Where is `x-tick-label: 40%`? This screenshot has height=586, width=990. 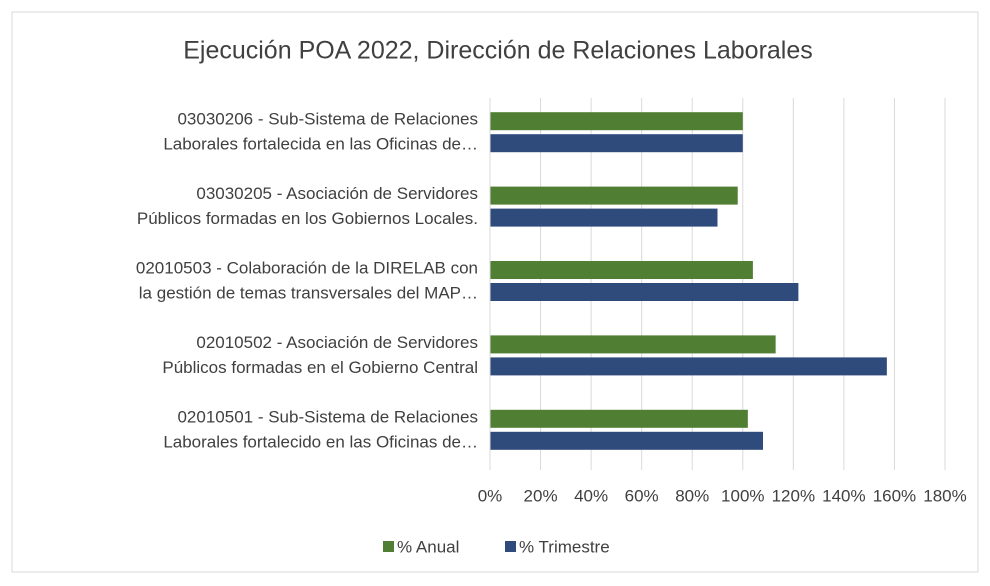
x-tick-label: 40% is located at coordinates (591, 495).